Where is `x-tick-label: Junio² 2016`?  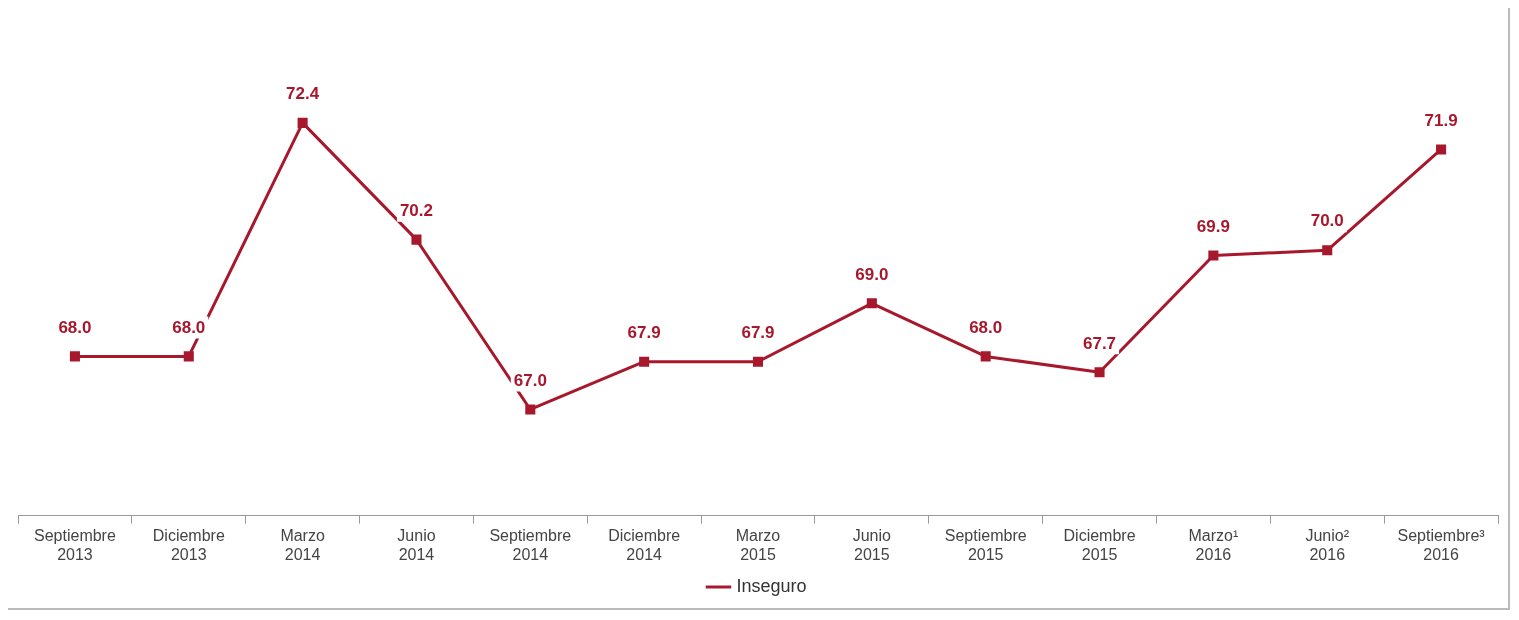
x-tick-label: Junio² 2016 is located at coordinates (1327, 544).